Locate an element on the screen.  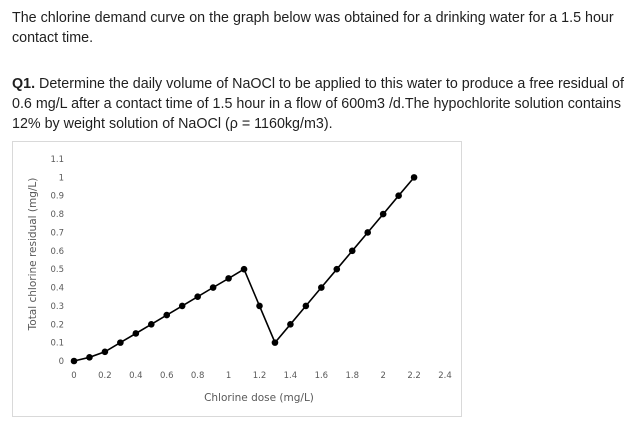
y-tick-label: 1.1 is located at coordinates (57, 160).